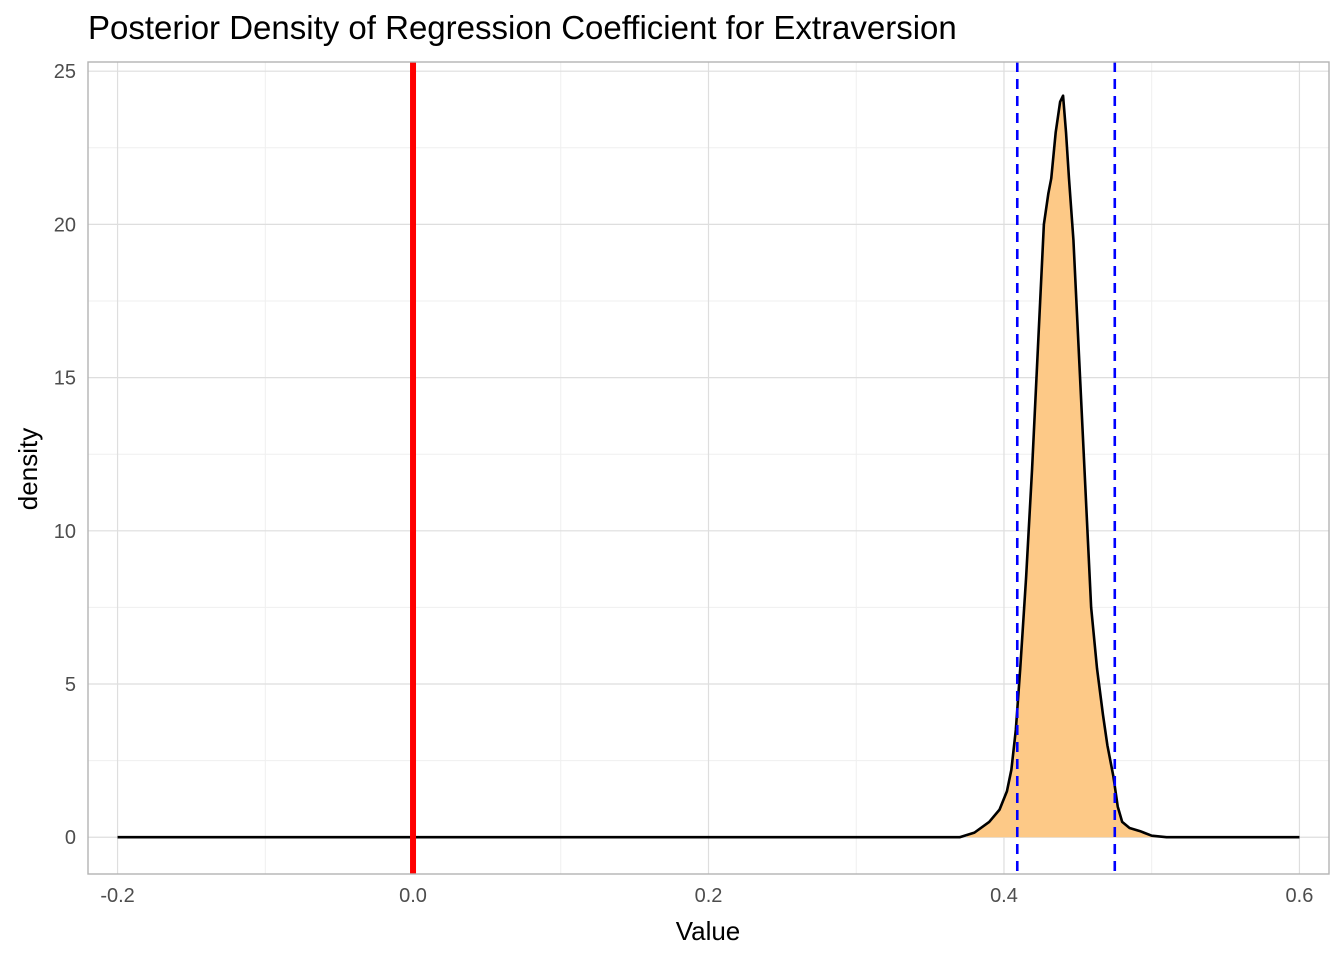 This screenshot has width=1344, height=960. Describe the element at coordinates (70, 685) in the screenshot. I see `y-tick-label: 5` at that location.